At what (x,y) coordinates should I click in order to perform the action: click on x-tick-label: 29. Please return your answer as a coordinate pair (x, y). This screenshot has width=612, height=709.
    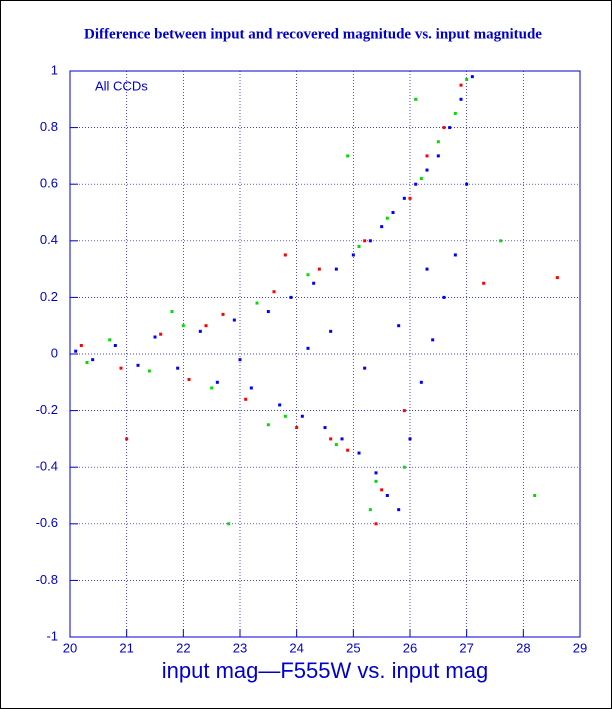
    Looking at the image, I should click on (580, 647).